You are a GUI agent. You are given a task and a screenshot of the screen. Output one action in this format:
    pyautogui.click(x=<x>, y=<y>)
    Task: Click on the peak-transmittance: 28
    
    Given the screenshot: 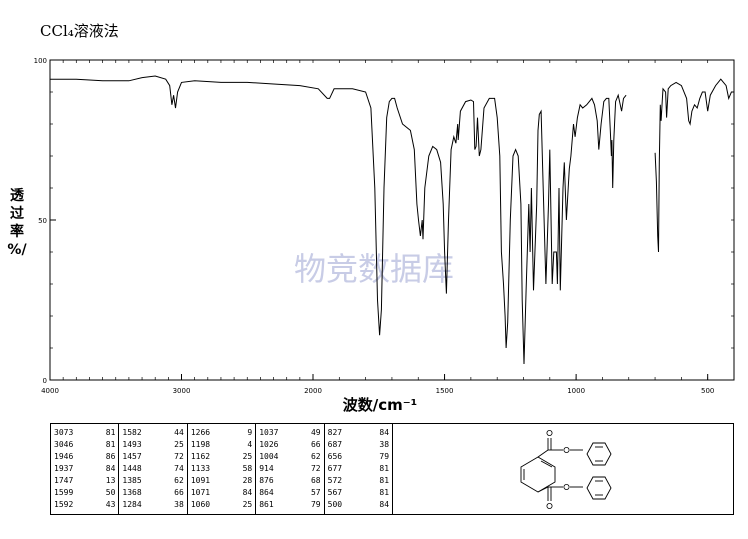 What is the action you would take?
    pyautogui.click(x=247, y=480)
    